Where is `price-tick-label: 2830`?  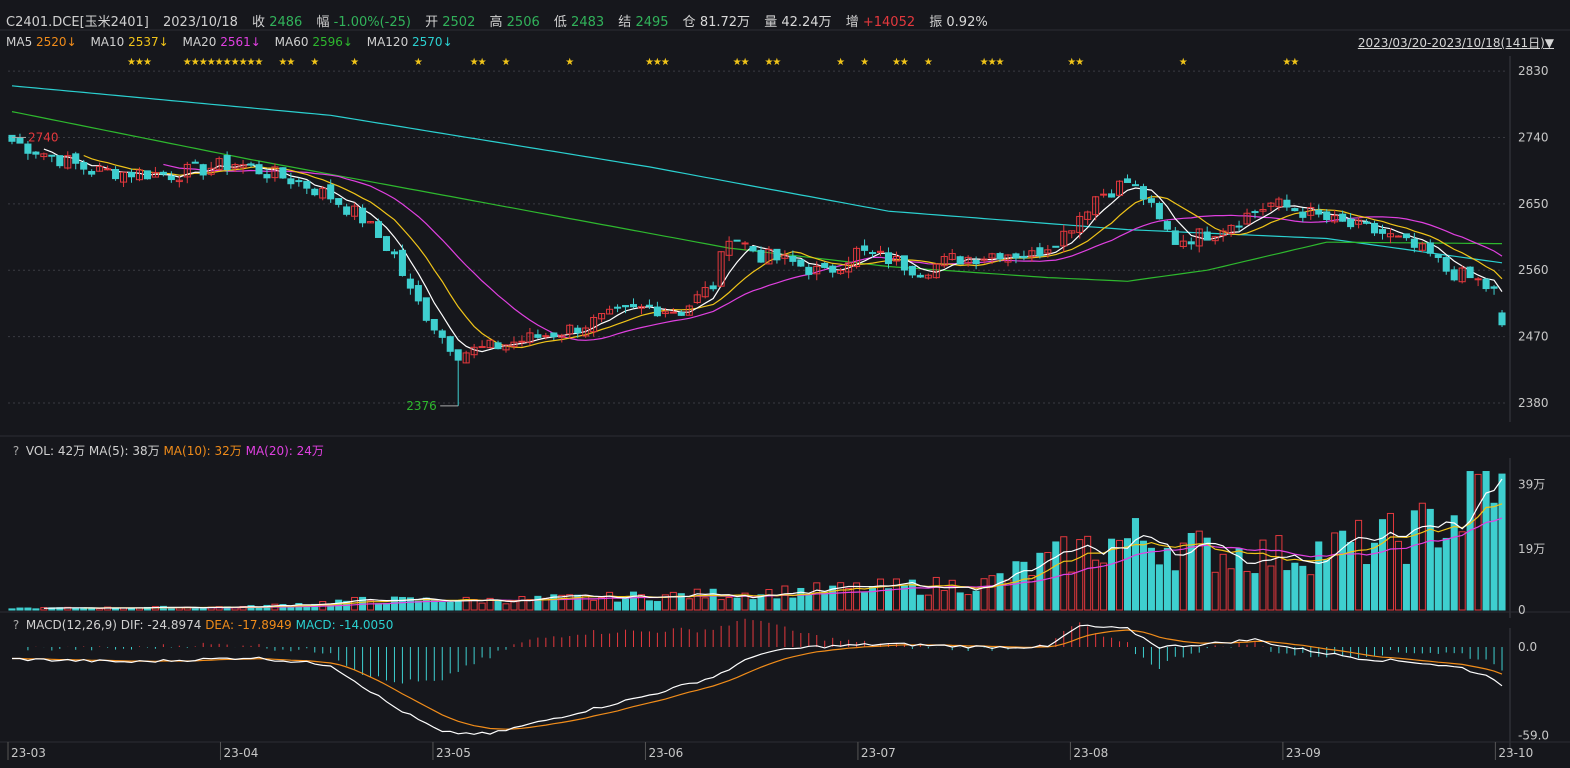 price-tick-label: 2830 is located at coordinates (1533, 71).